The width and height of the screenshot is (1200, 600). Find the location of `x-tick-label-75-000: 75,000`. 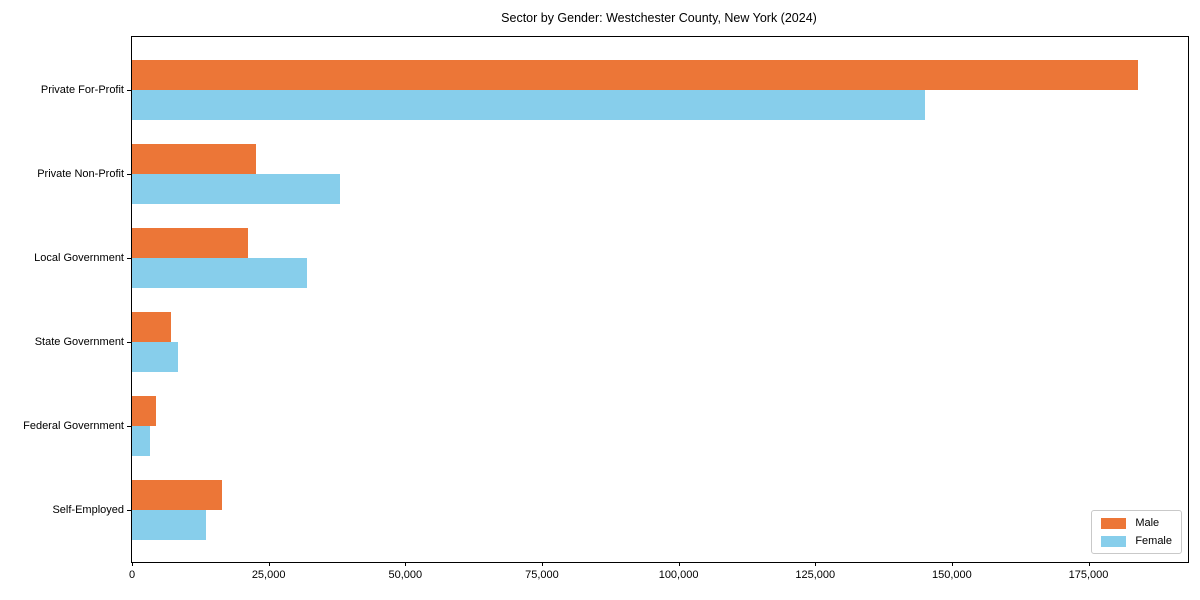

x-tick-label-75-000: 75,000 is located at coordinates (542, 575).